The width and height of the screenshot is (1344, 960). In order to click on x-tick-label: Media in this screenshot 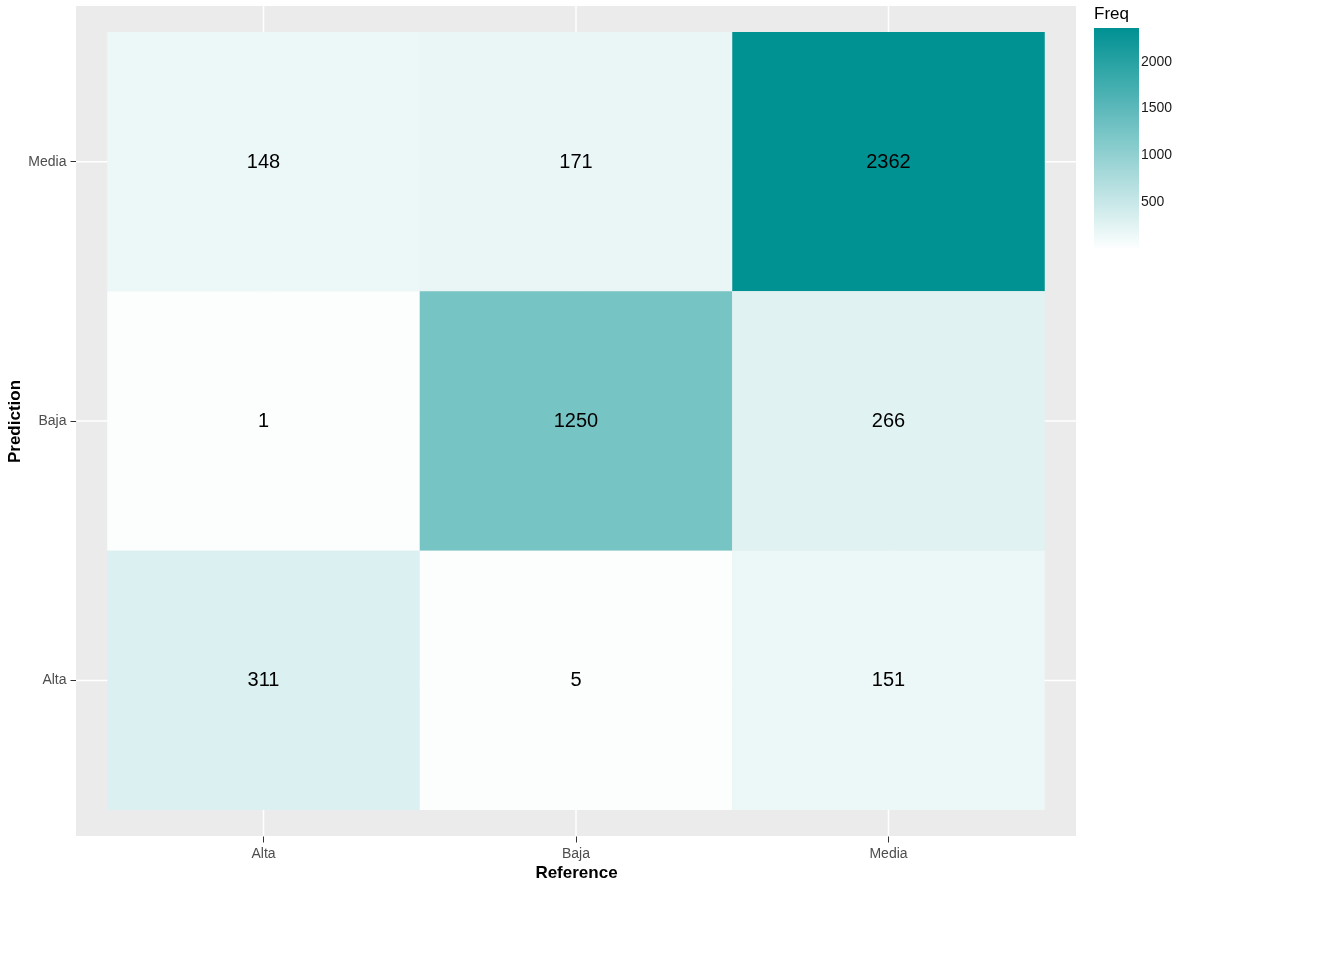, I will do `click(888, 852)`.